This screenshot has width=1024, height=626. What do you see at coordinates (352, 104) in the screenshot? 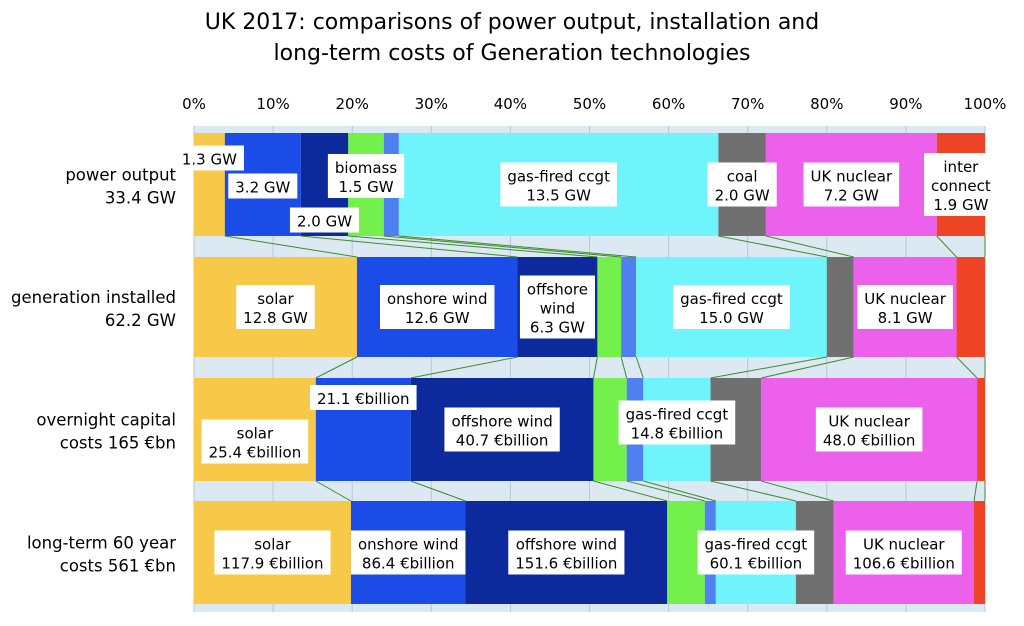
I see `x-tick-label: 20%` at bounding box center [352, 104].